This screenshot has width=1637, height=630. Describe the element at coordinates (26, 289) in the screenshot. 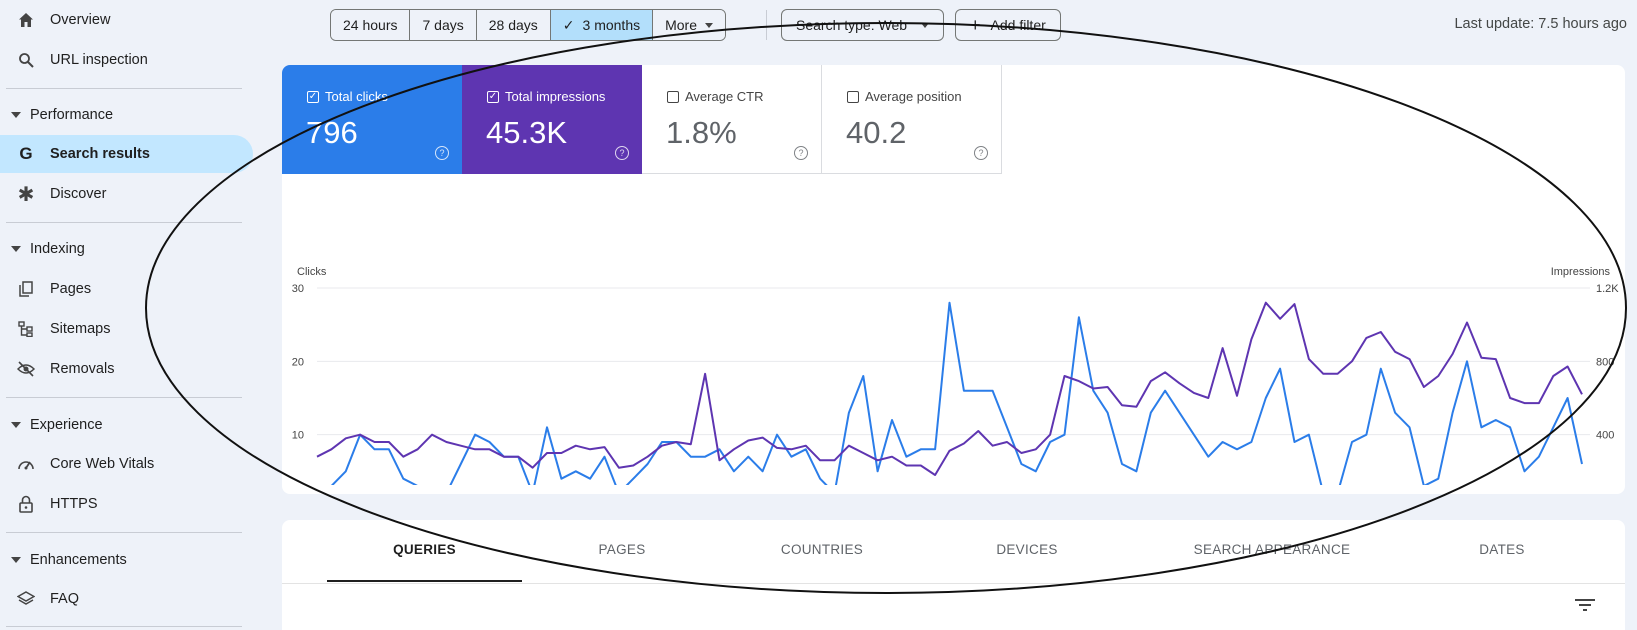

I see `pages-icon` at that location.